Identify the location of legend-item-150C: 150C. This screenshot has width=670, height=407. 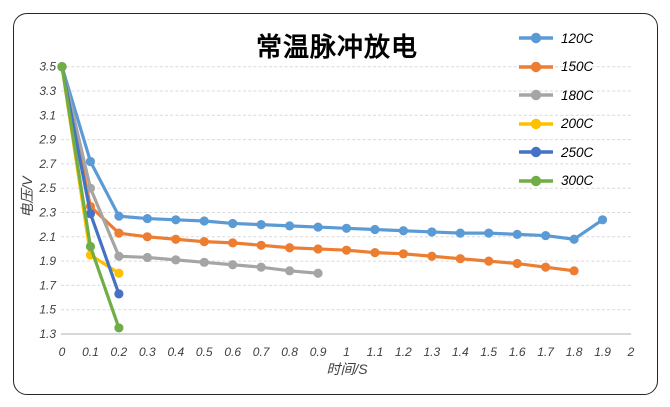
(555, 67).